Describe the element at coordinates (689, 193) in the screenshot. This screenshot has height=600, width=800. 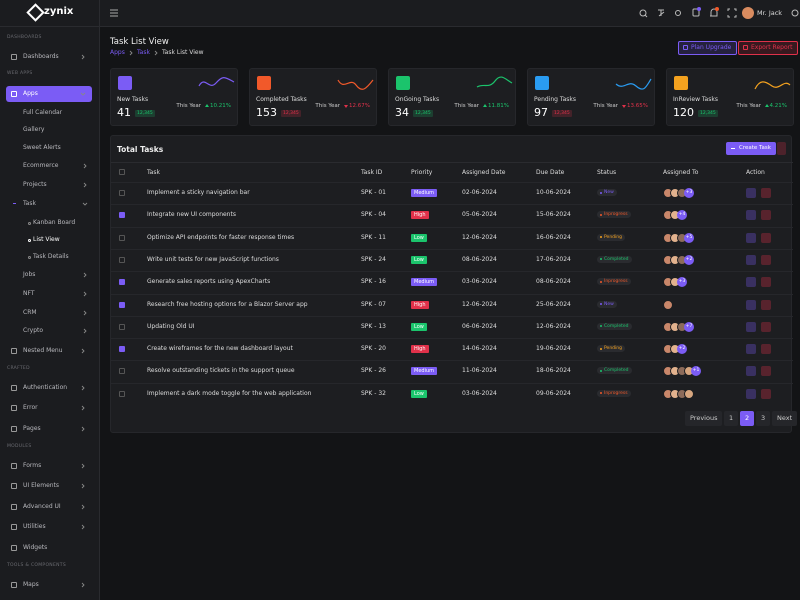
I see `avatar-more: +3` at that location.